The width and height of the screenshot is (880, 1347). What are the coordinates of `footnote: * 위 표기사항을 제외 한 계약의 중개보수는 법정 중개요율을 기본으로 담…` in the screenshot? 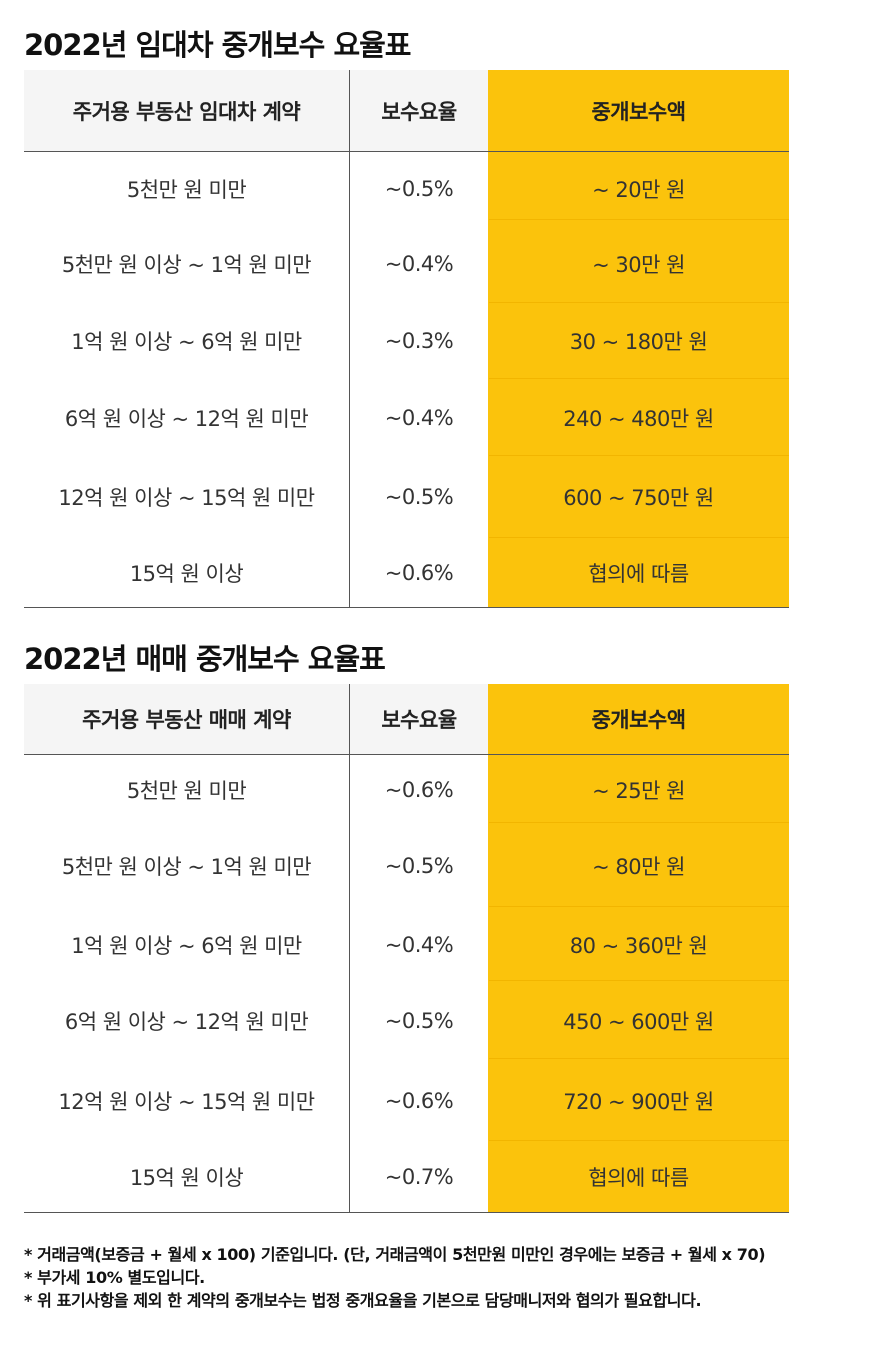 It's located at (363, 1300).